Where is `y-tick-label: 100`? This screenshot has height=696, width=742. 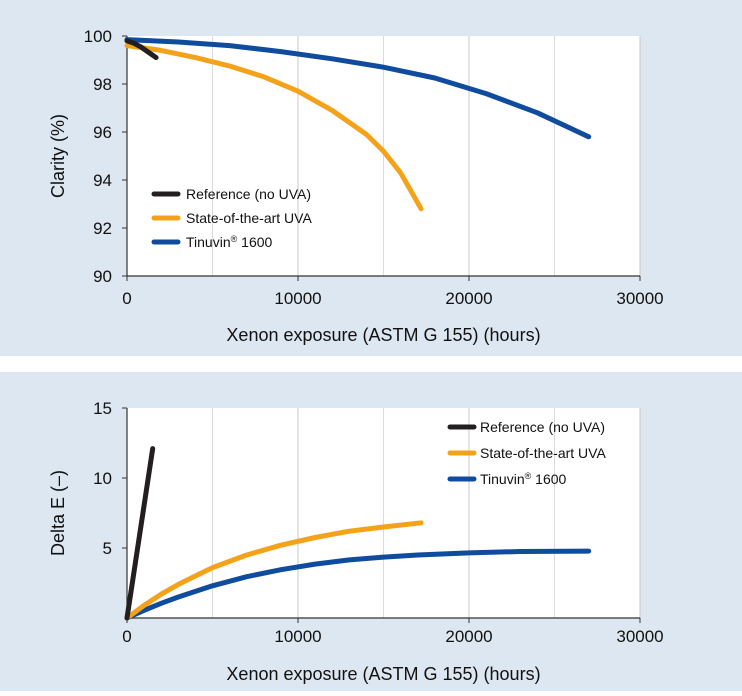
y-tick-label: 100 is located at coordinates (98, 36).